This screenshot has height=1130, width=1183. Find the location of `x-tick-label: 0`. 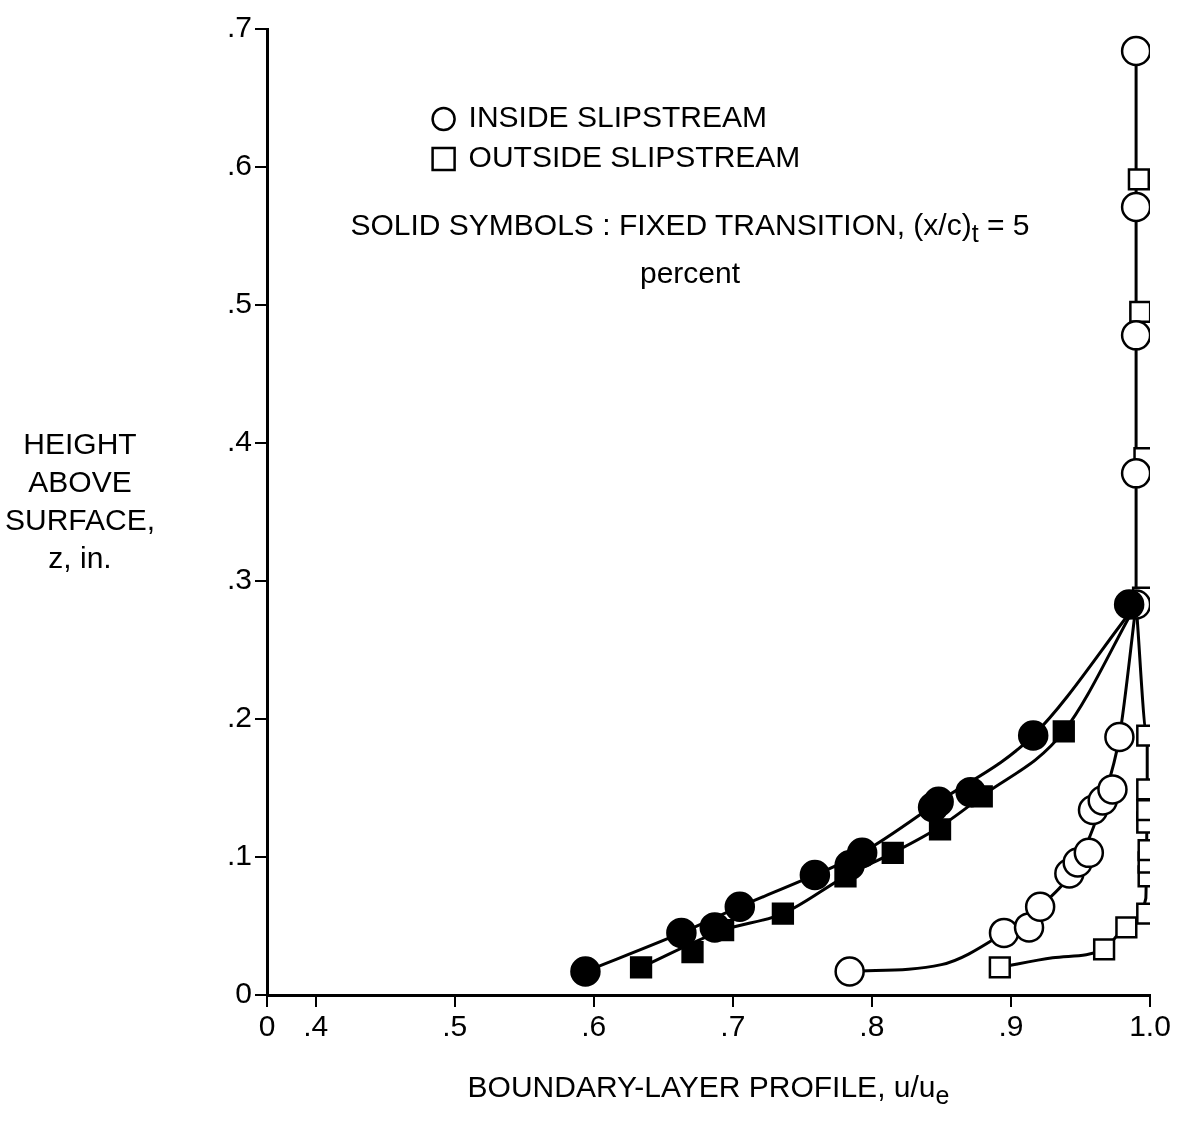

x-tick-label: 0 is located at coordinates (267, 1026).